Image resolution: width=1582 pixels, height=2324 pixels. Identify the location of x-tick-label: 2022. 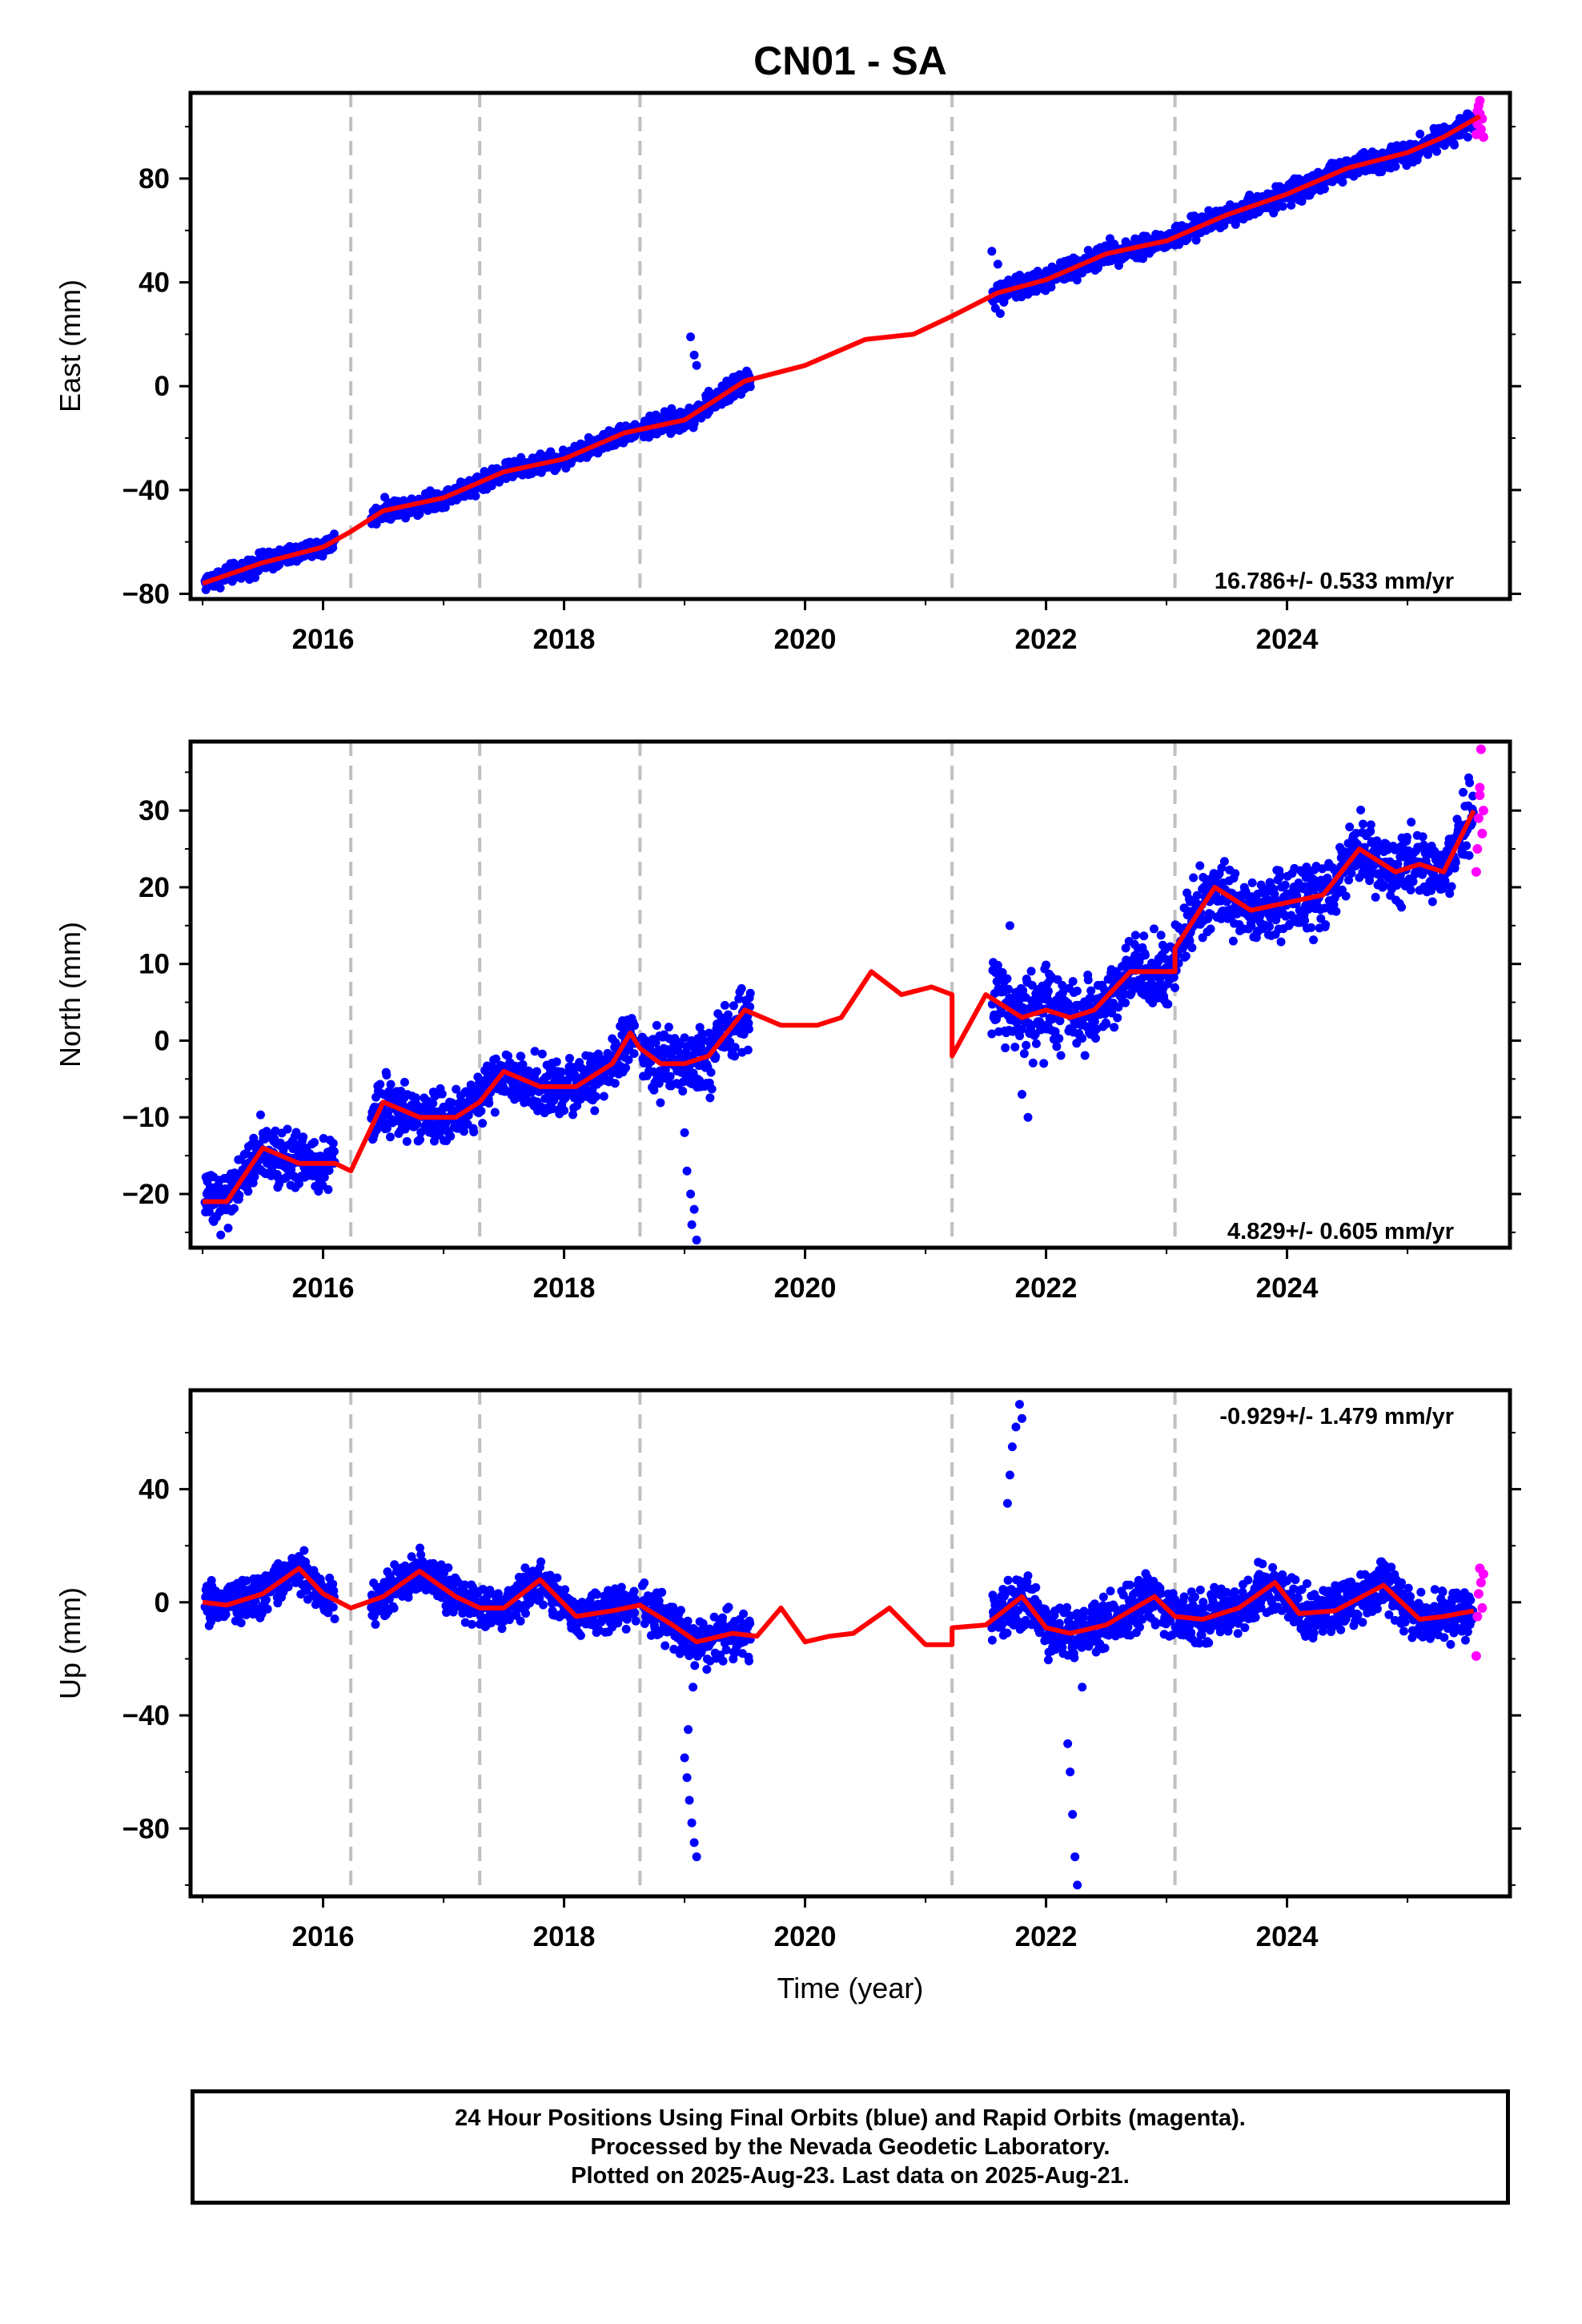
(1046, 1288).